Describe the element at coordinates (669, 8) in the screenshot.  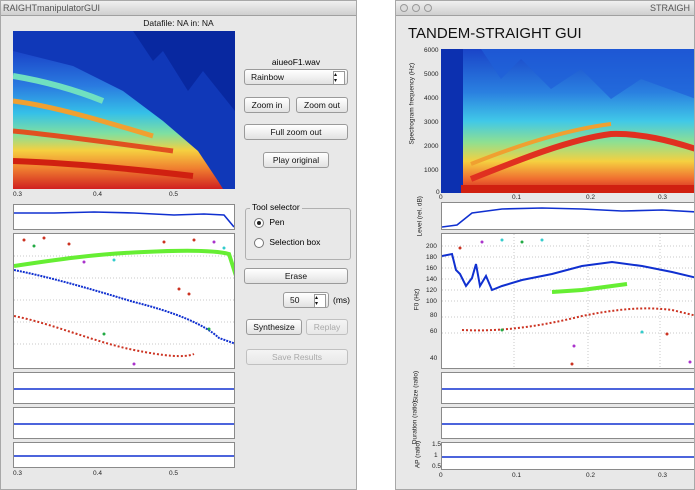
I see `window-title: STRAIGH` at that location.